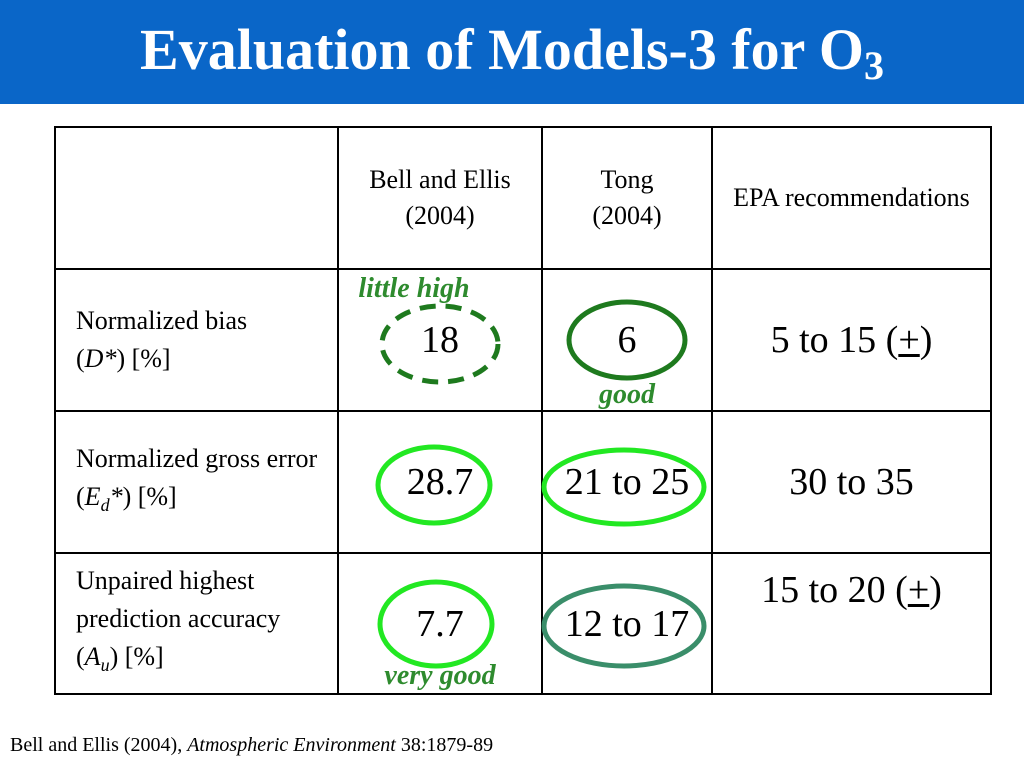 This screenshot has width=1024, height=768. Describe the element at coordinates (873, 65) in the screenshot. I see `slide-title-subscript: 3` at that location.